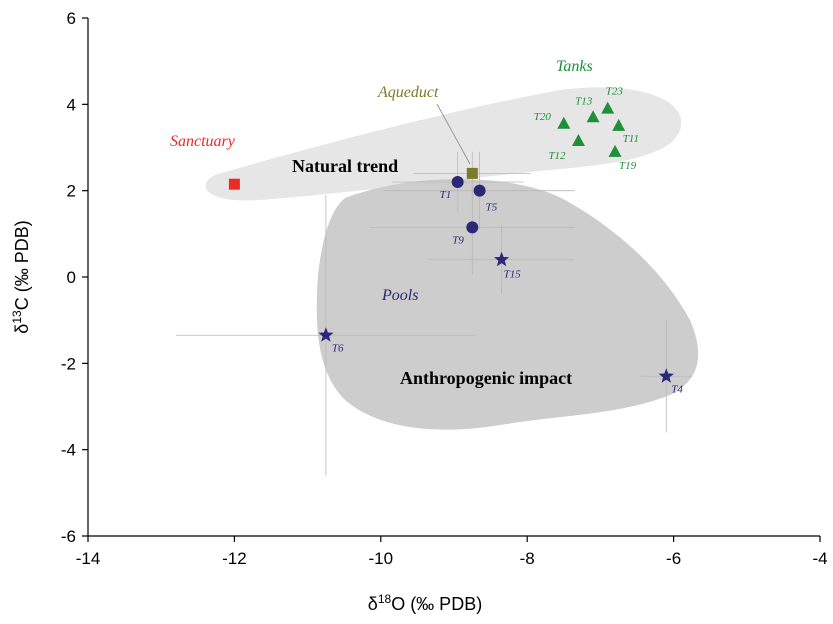 This screenshot has height=624, width=833. Describe the element at coordinates (234, 558) in the screenshot. I see `x-tick-label: -12` at that location.